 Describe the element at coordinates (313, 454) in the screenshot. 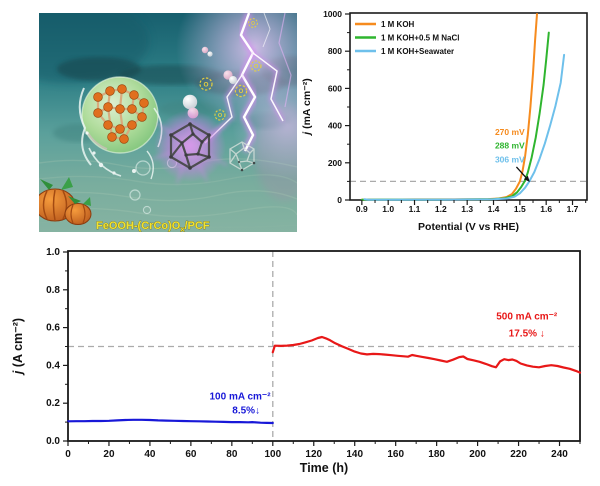

I see `svg-text: 120` at that location.